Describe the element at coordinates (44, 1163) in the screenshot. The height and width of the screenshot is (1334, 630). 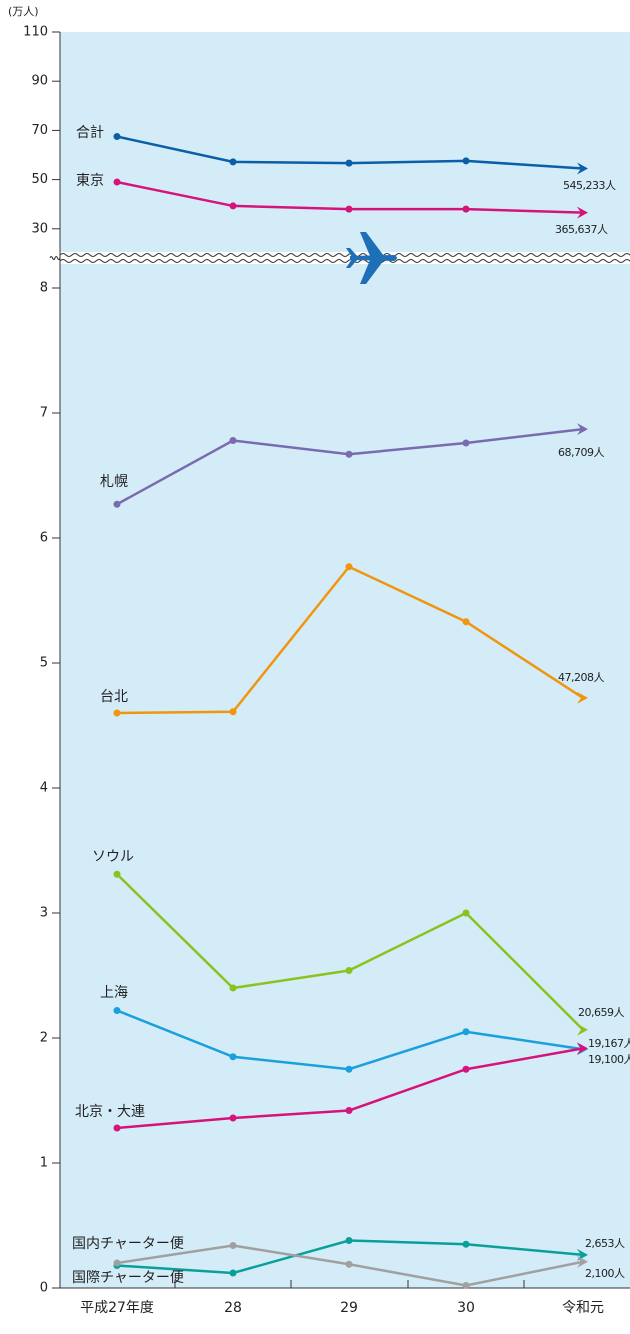
I see `y-tick-label: 1` at that location.